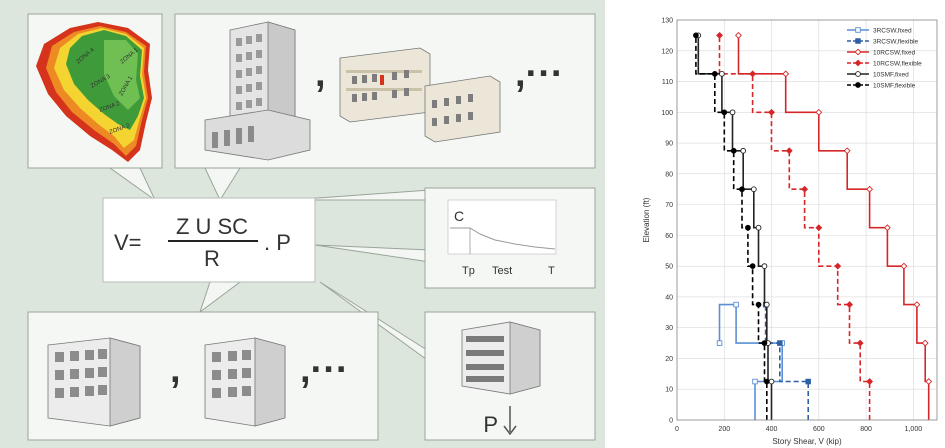 This screenshot has width=945, height=448. I want to click on series-10smf-fixed, so click(735, 226).